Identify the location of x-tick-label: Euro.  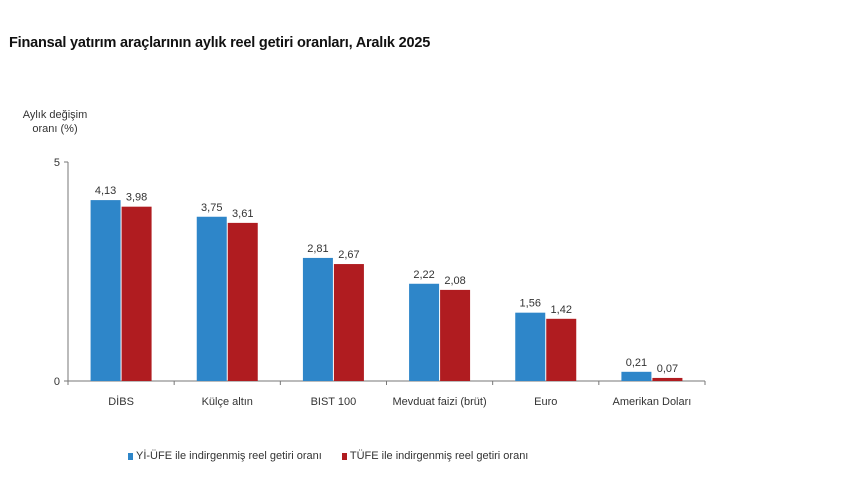
(545, 402).